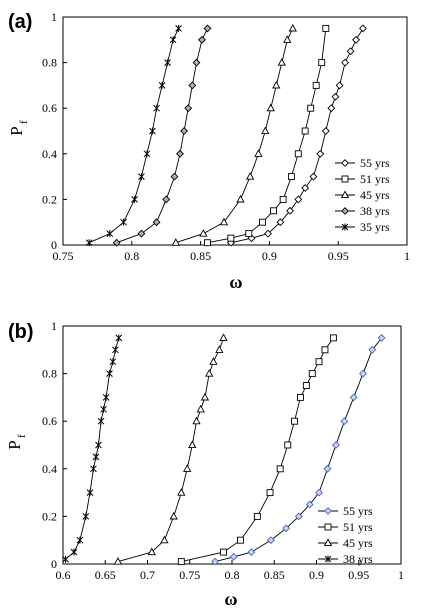  I want to click on legend-label: 51 yrs, so click(375, 179).